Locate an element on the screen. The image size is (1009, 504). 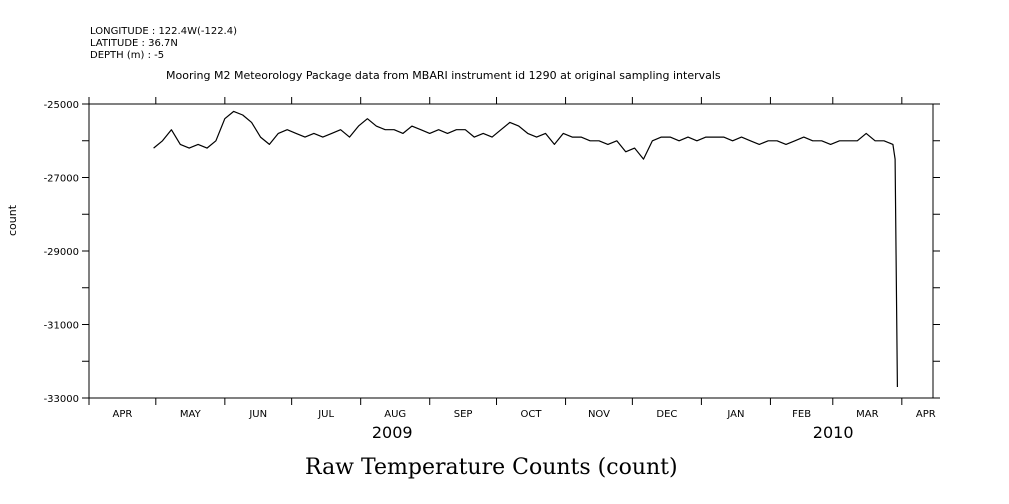
year-label-2010: 2010 is located at coordinates (833, 432).